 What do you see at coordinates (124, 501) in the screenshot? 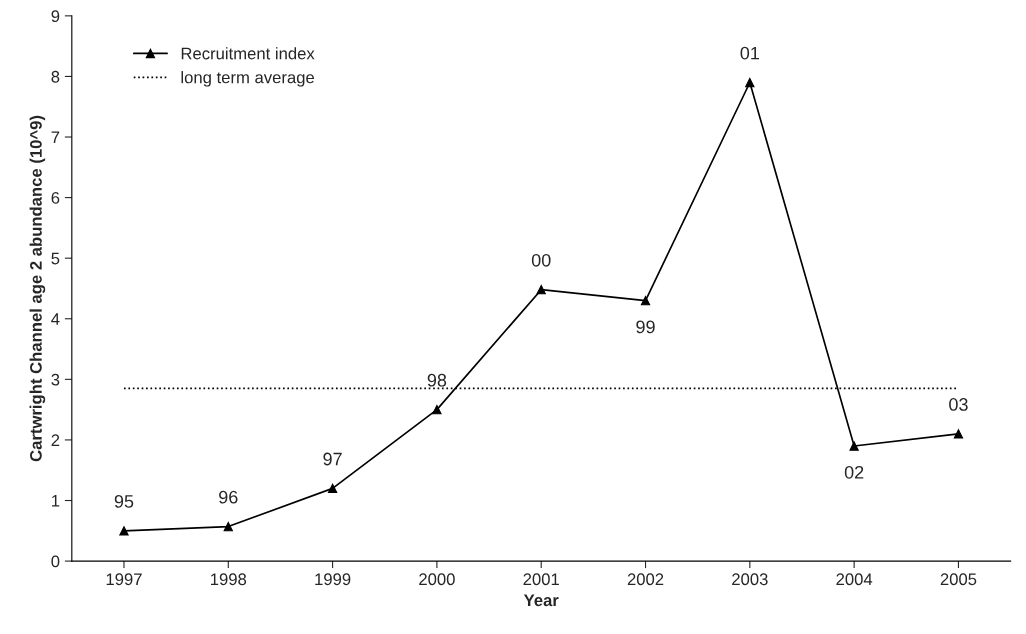
I see `annotation: 95` at bounding box center [124, 501].